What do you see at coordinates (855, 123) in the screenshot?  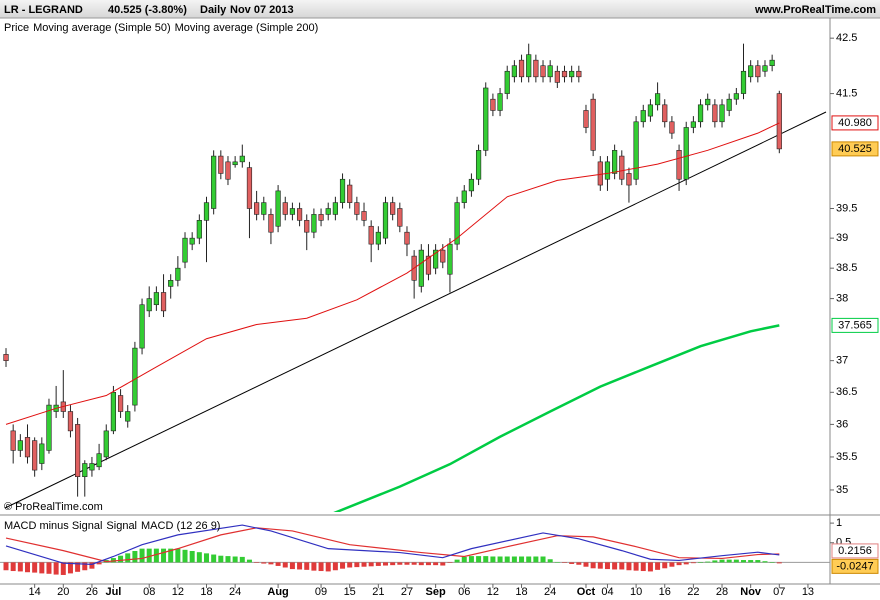 I see `value-box` at bounding box center [855, 123].